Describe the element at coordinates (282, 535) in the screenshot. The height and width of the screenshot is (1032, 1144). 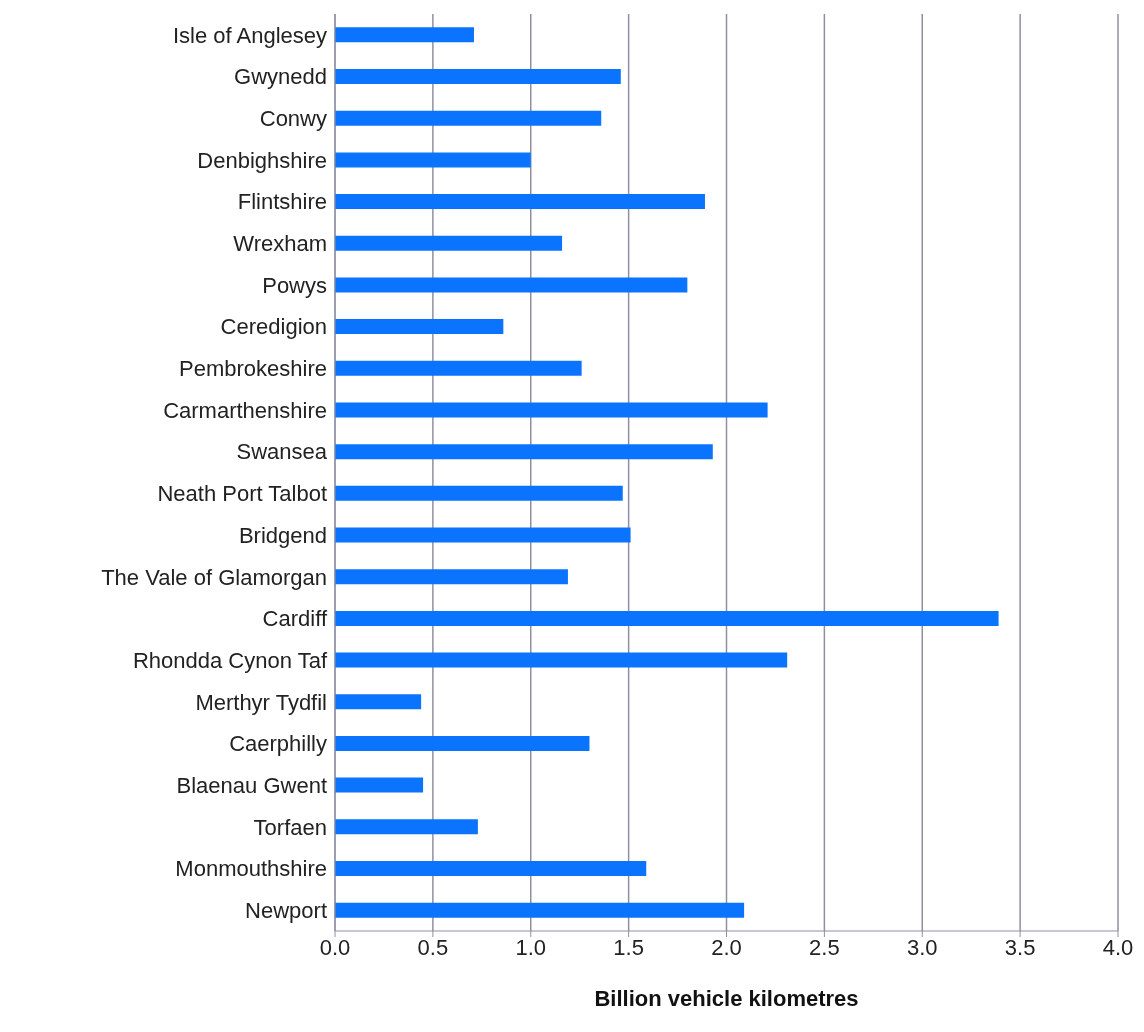
I see `y-tick-label: Bridgend` at that location.